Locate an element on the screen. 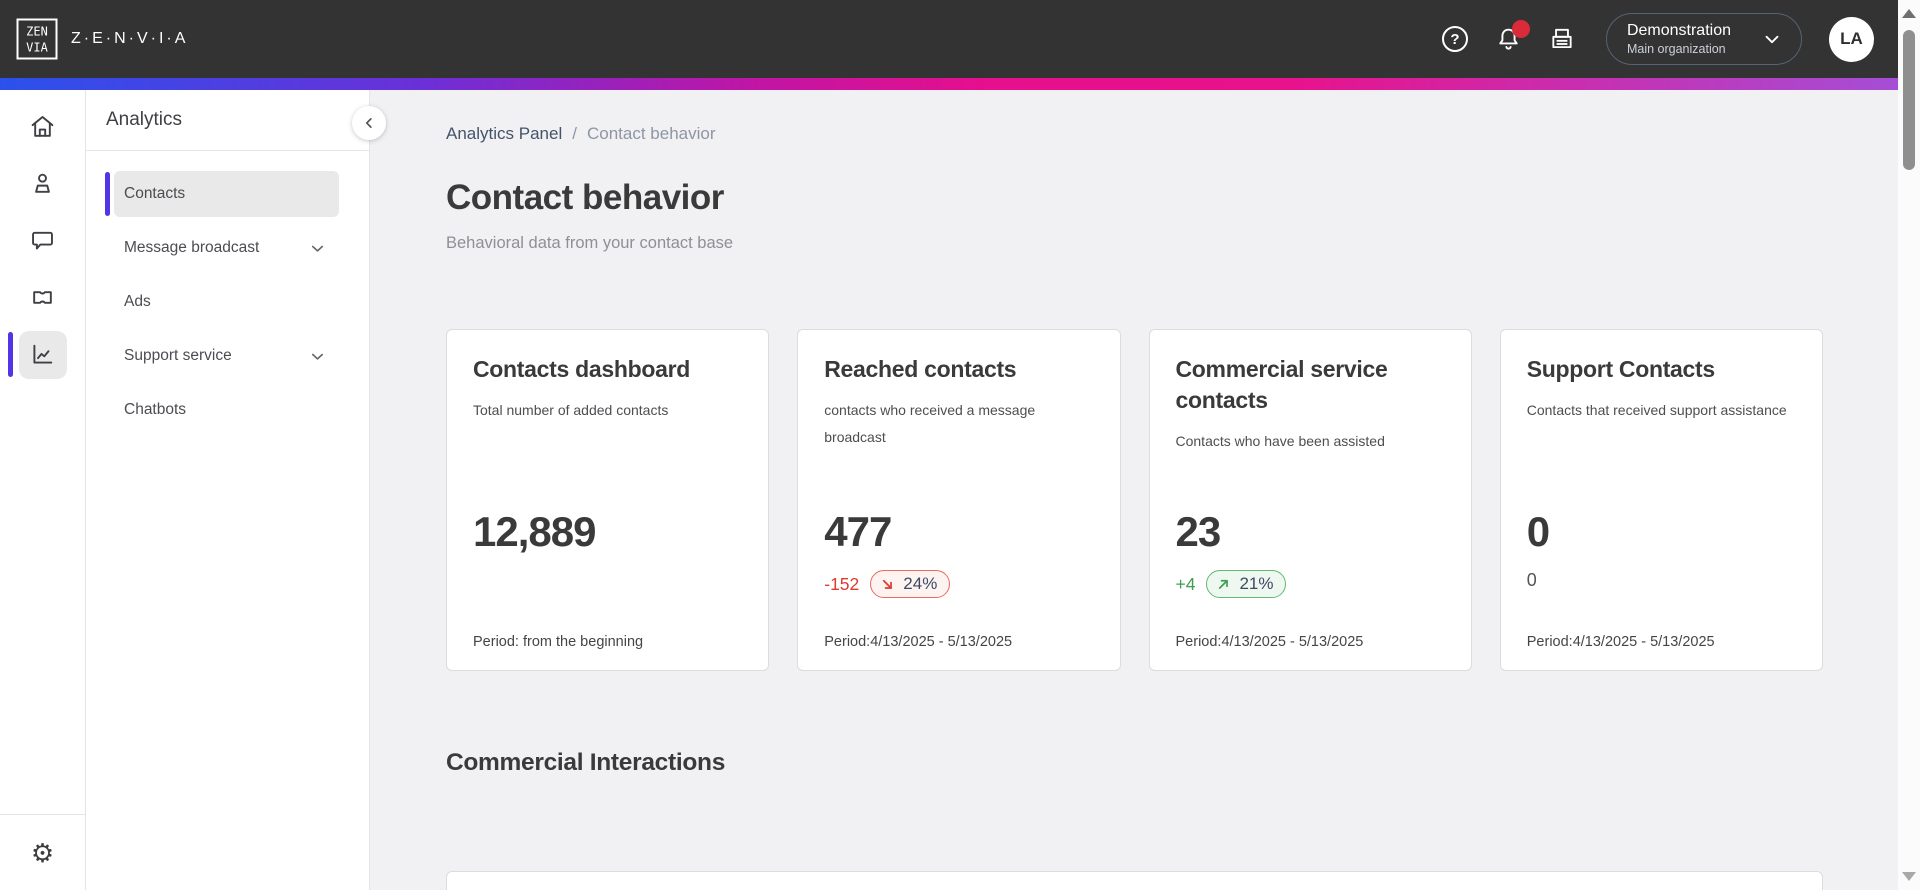 This screenshot has height=890, width=1920. zenvia-logo-icon: ZEN VIA is located at coordinates (37, 39).